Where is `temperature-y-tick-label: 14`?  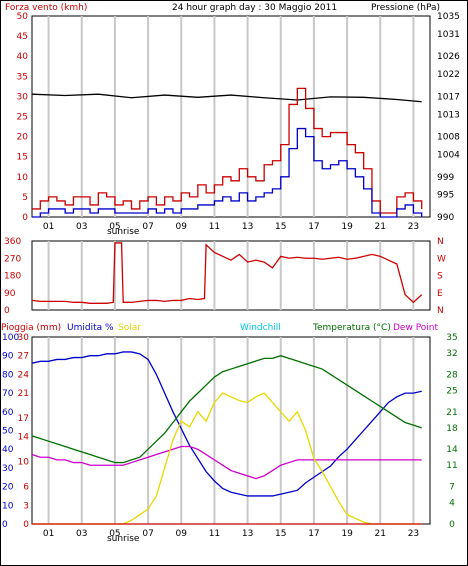 temperature-y-tick-label: 14 is located at coordinates (452, 450).